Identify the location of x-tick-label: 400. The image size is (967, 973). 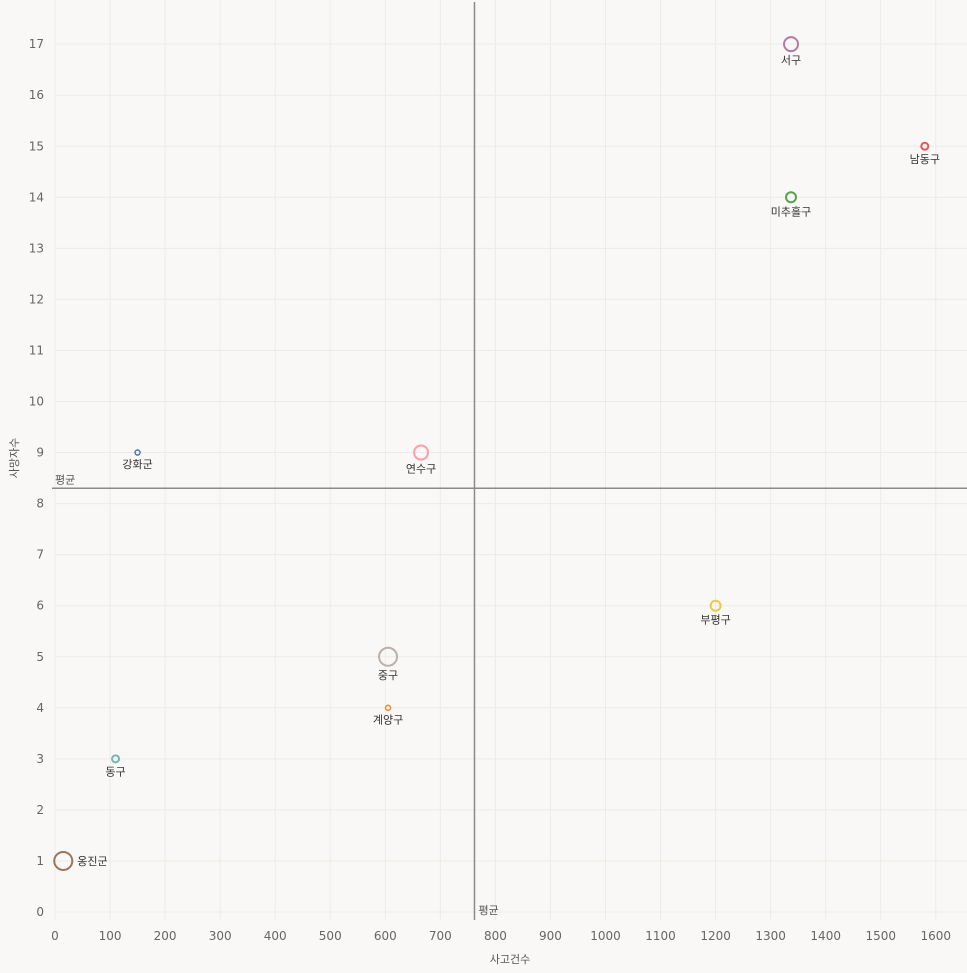
(275, 936).